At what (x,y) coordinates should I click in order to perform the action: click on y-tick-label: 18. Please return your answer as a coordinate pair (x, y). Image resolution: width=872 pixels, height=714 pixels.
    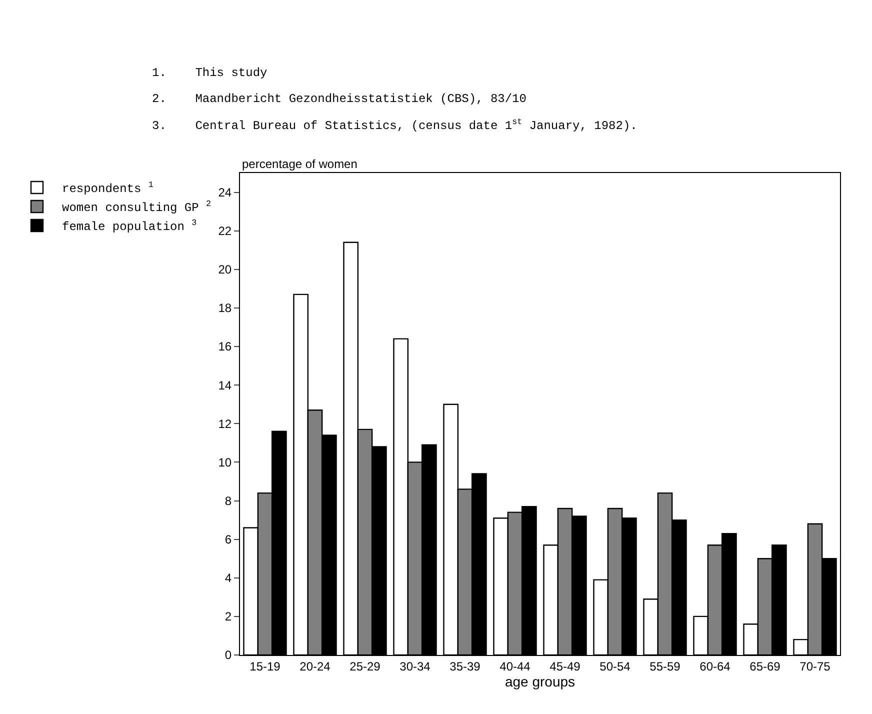
    Looking at the image, I should click on (225, 308).